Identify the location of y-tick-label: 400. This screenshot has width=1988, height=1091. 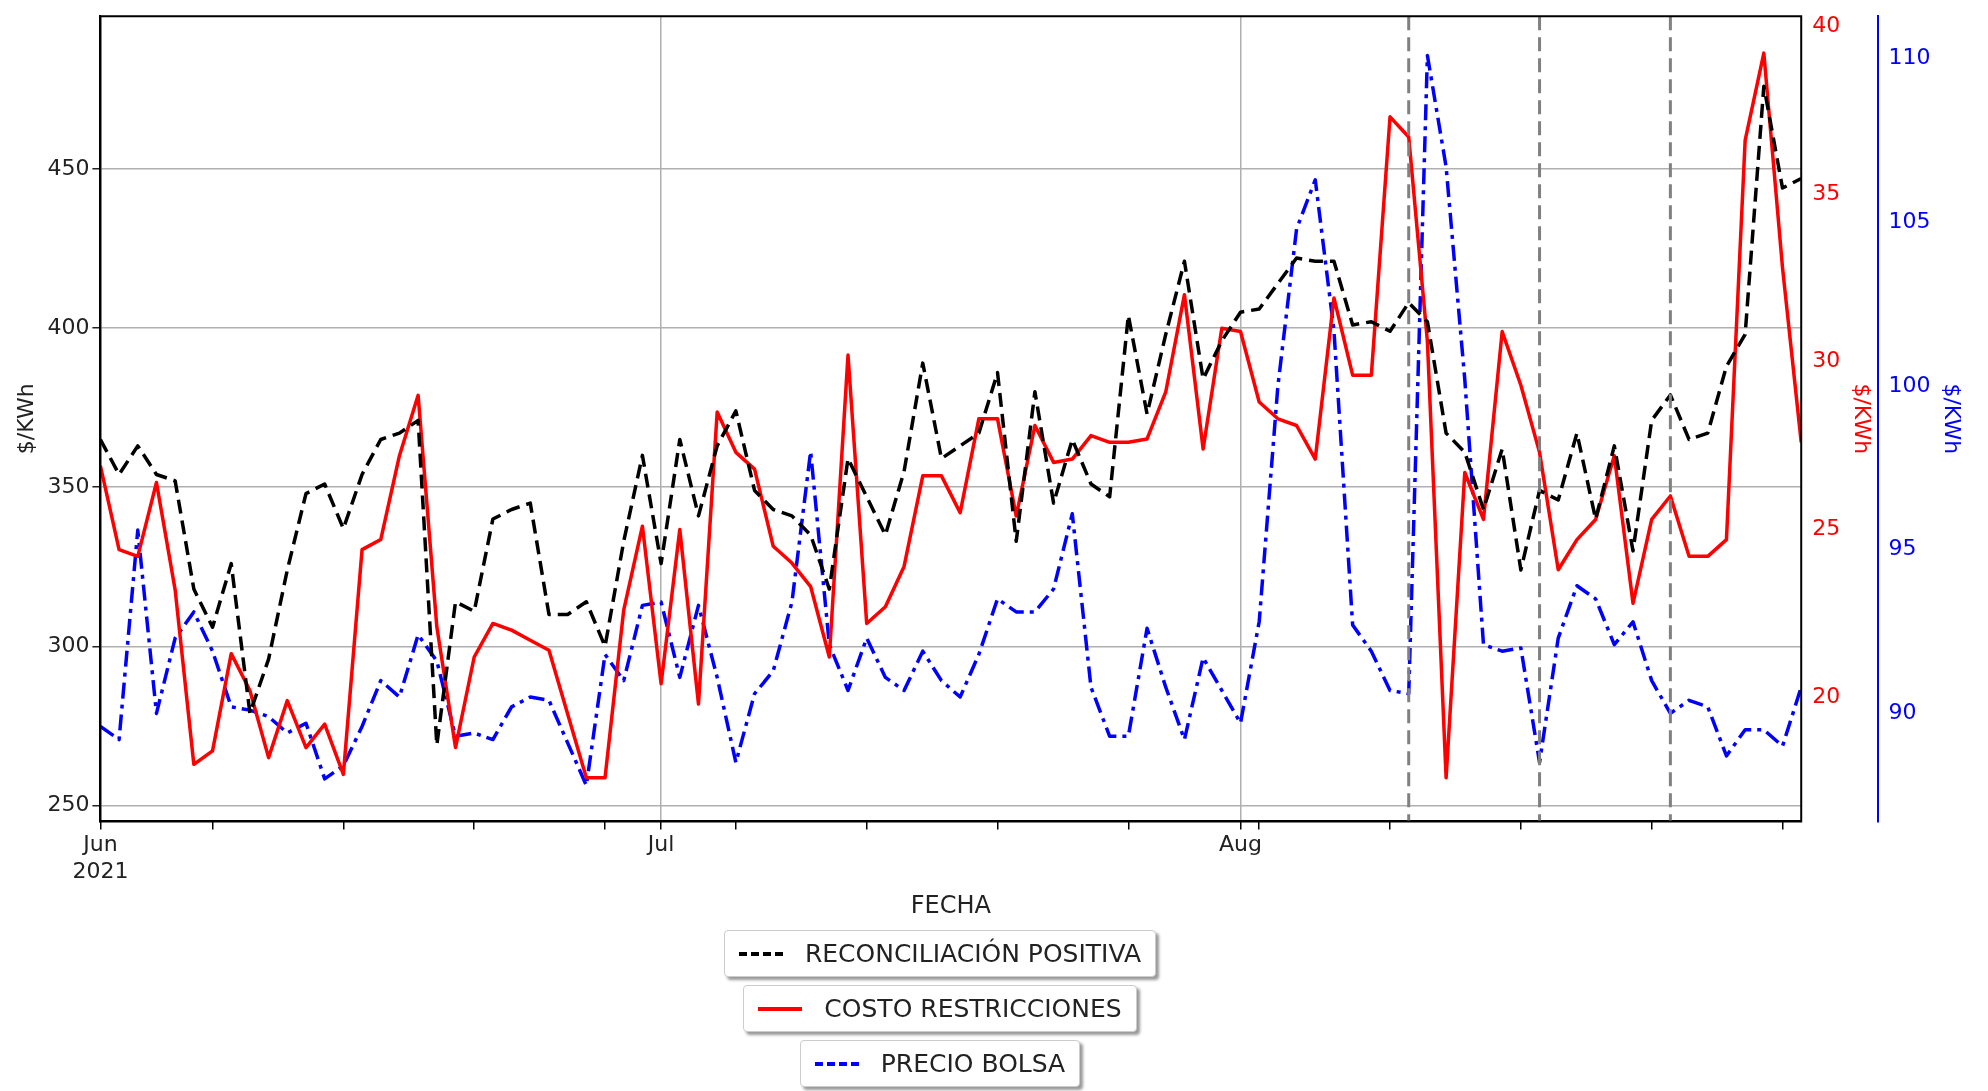
(68, 326).